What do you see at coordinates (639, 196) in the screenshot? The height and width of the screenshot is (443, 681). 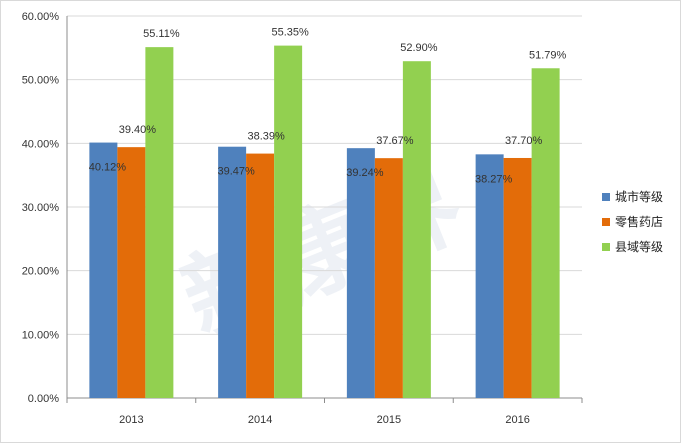 I see `legend-label: 城市等级` at bounding box center [639, 196].